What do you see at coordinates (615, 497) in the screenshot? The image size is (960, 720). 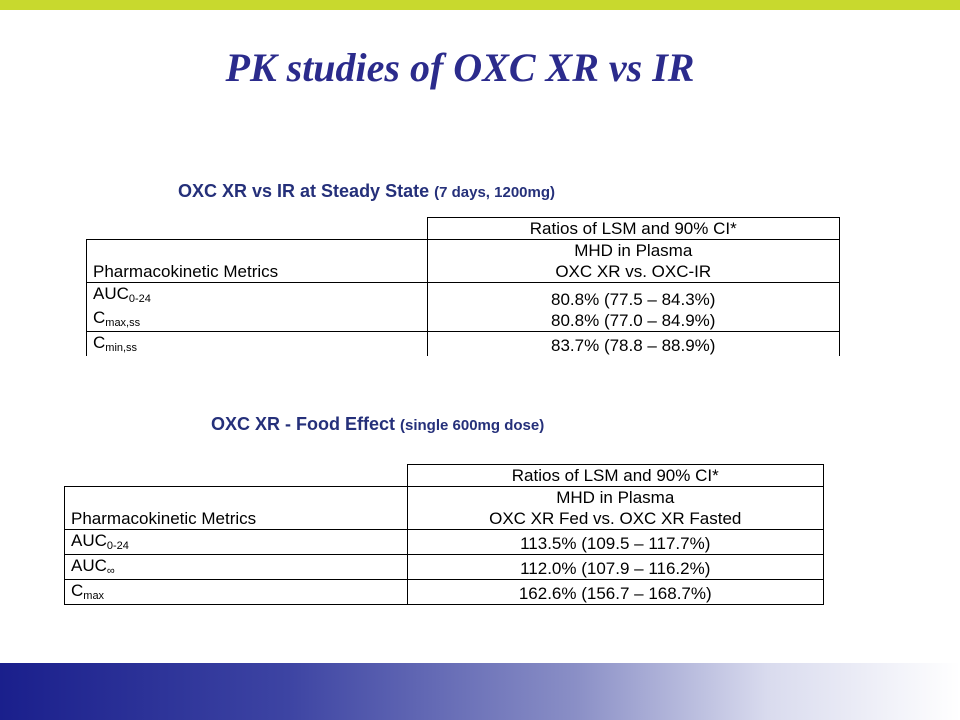 I see `table2-header-plasma-line1: MHD in Plasma` at bounding box center [615, 497].